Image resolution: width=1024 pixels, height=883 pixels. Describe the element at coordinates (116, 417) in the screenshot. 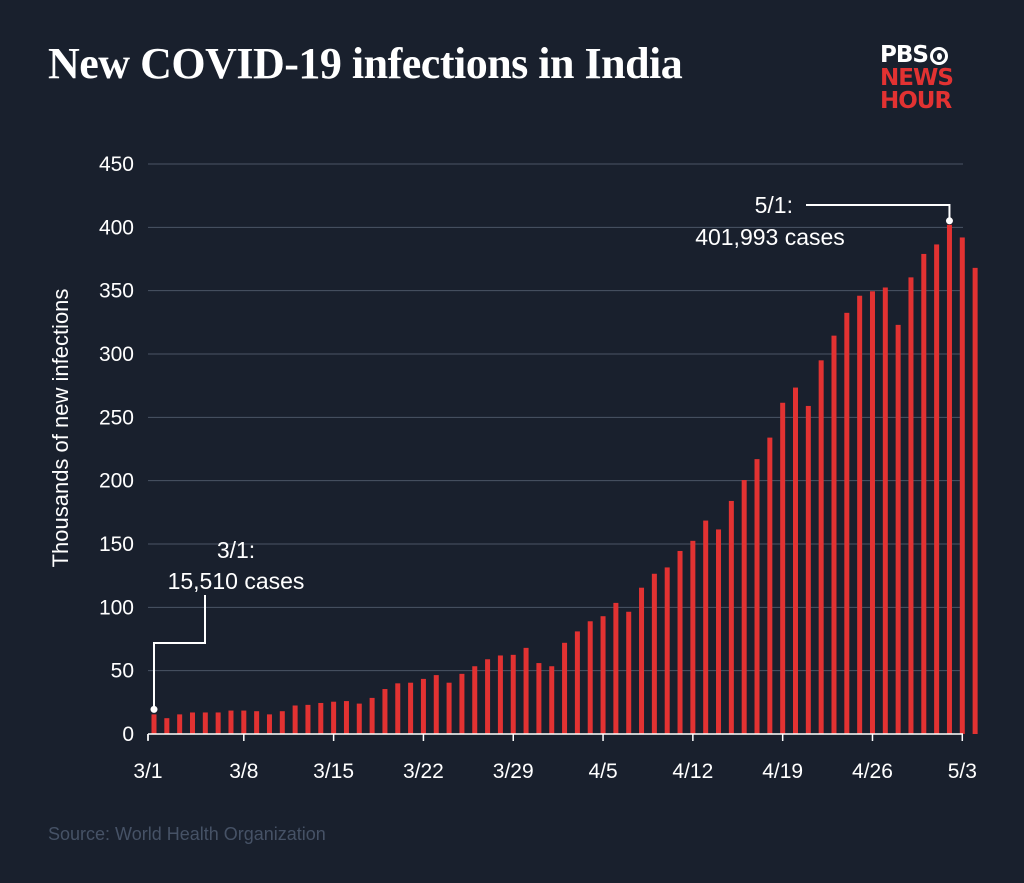

I see `y-tick-label: 250` at that location.